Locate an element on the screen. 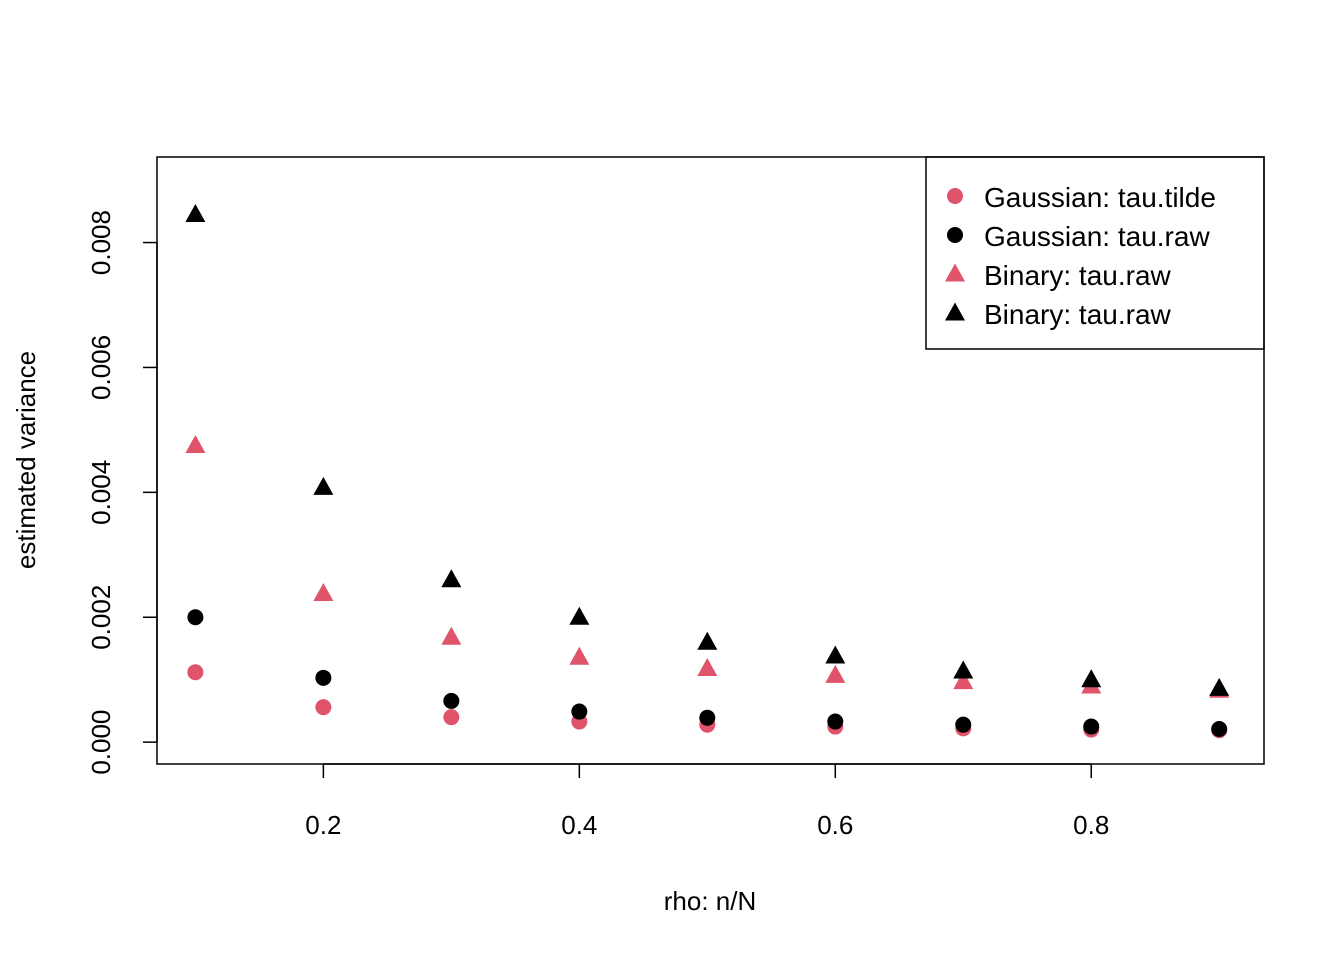  x-tick-label: 0.2 is located at coordinates (323, 825).